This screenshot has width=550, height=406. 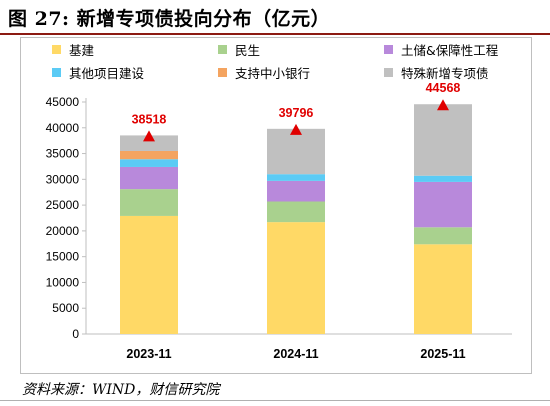 I want to click on legend-item: 支持中小银行, so click(x=264, y=72).